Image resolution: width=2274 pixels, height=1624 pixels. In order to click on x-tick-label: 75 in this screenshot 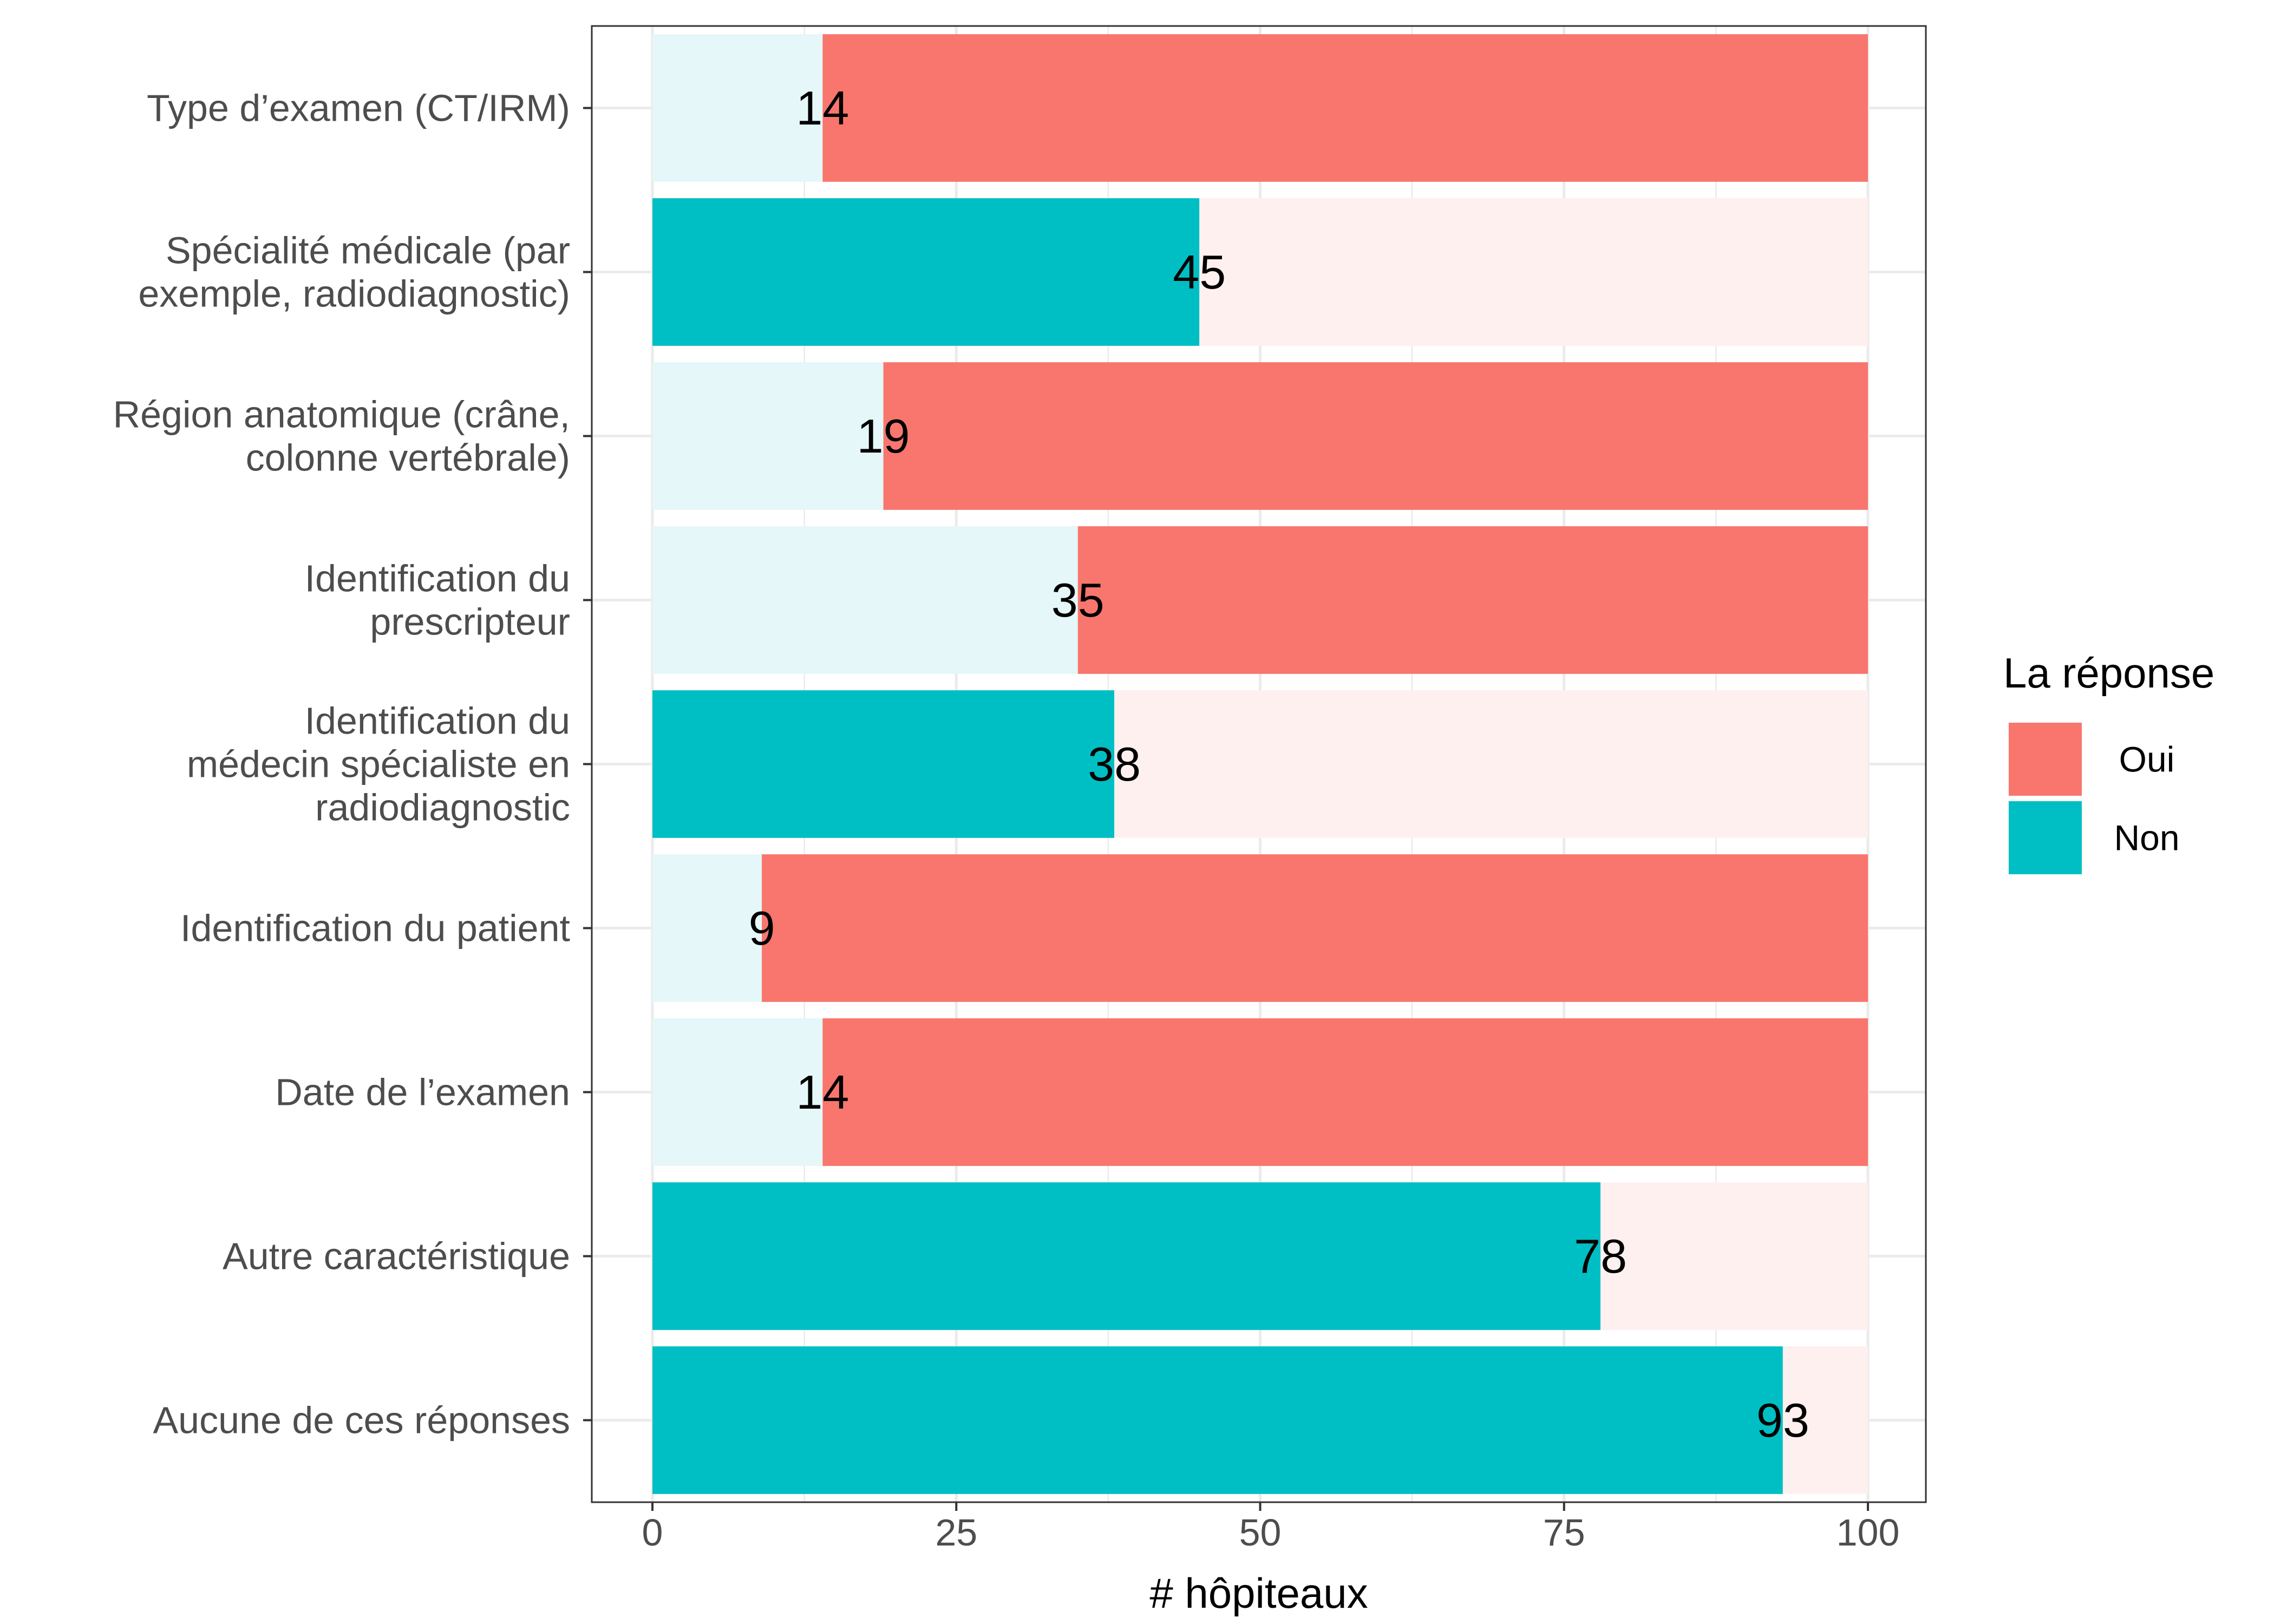, I will do `click(1564, 1533)`.